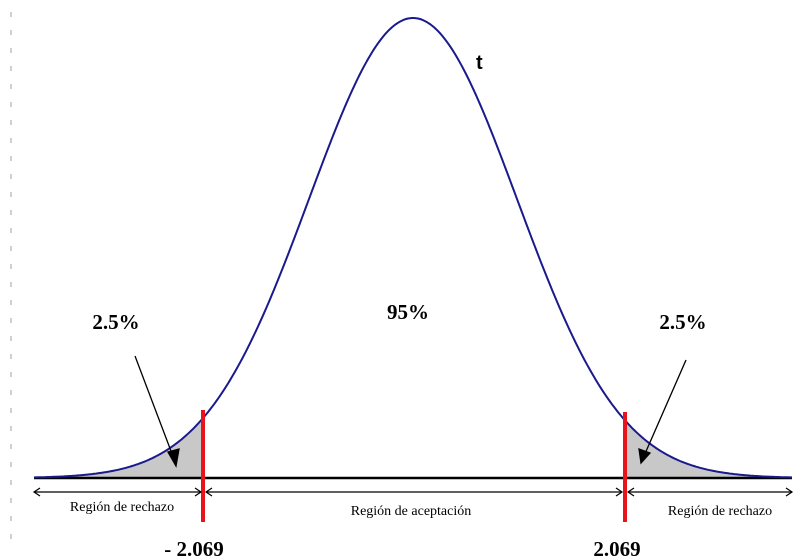  I want to click on left-rejection-area, so click(118, 448).